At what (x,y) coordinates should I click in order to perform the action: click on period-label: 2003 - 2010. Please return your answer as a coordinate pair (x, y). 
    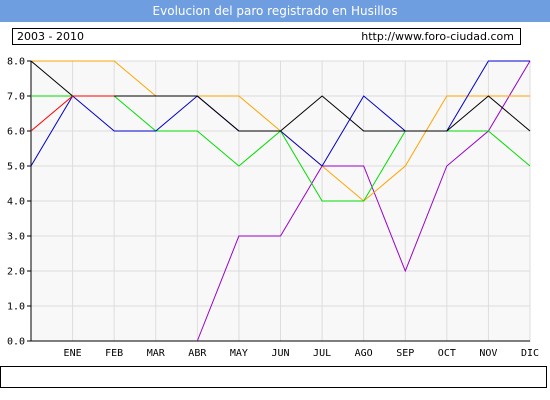
    Looking at the image, I should click on (50, 36).